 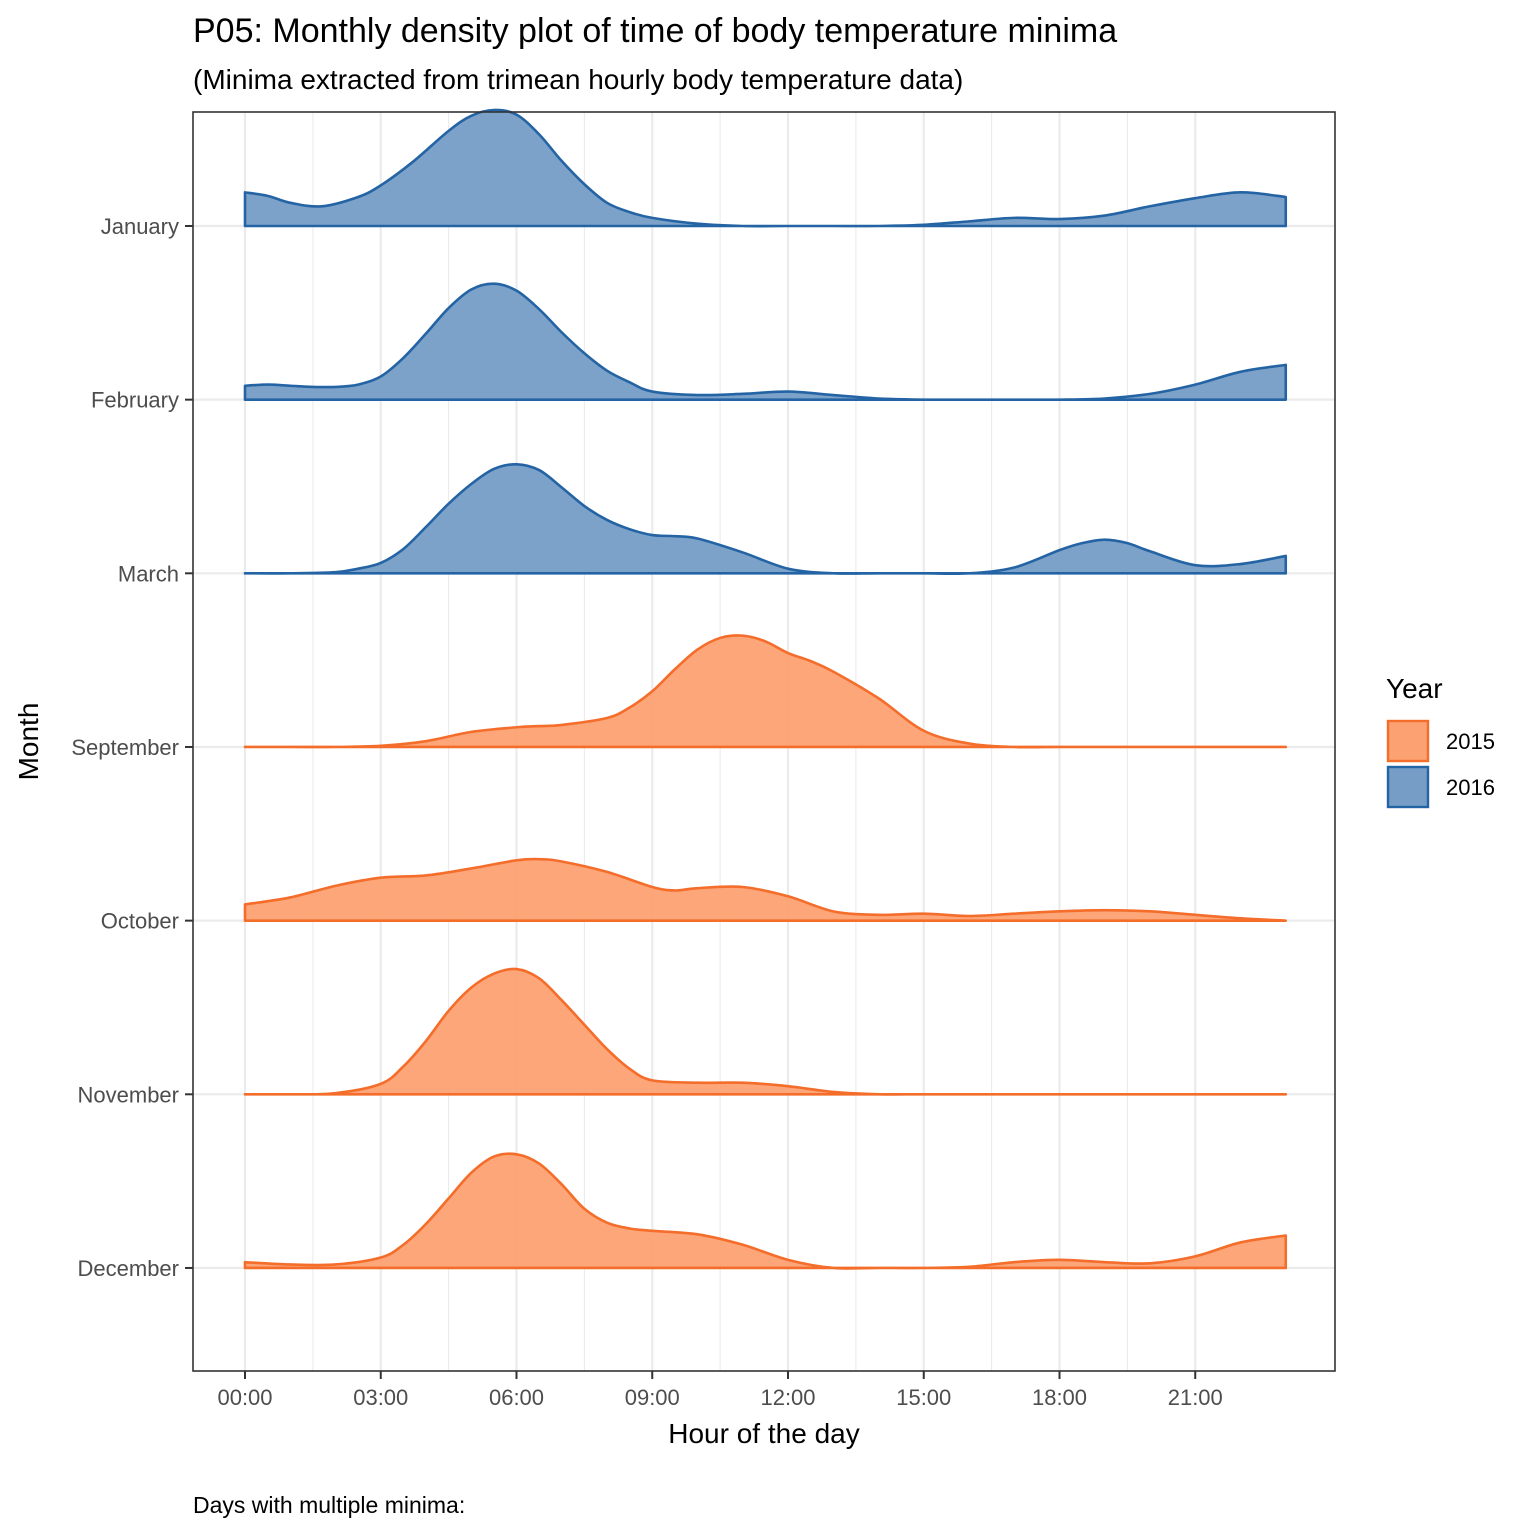 What do you see at coordinates (923, 1397) in the screenshot?
I see `x-tick-label: 15:00` at bounding box center [923, 1397].